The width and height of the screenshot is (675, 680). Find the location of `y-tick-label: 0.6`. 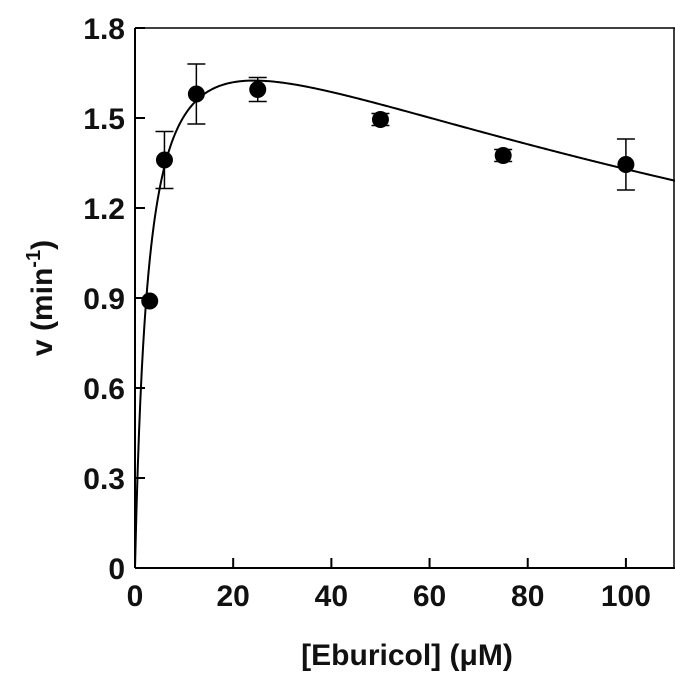

y-tick-label: 0.6 is located at coordinates (104, 389).